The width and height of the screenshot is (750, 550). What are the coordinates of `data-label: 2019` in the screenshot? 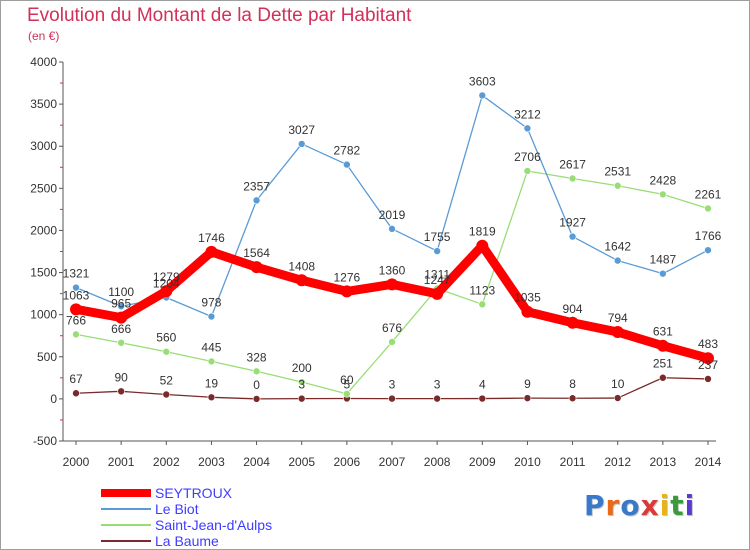 It's located at (392, 215).